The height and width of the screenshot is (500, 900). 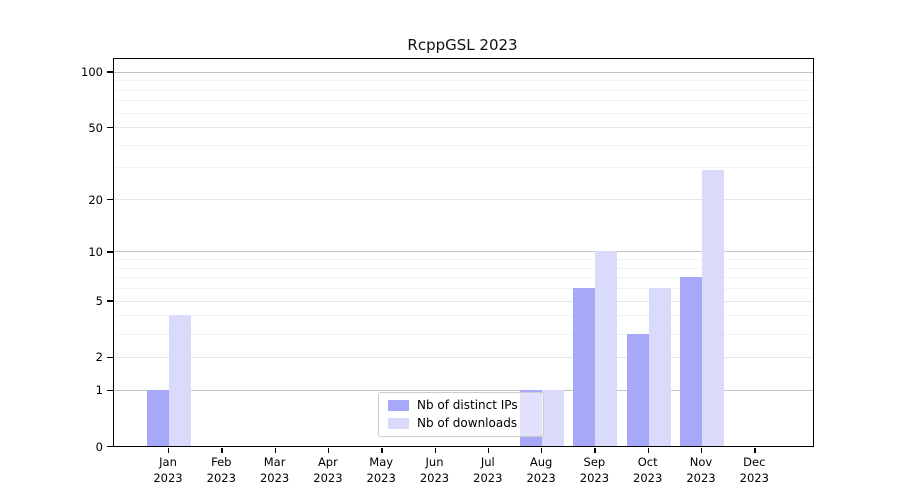 I want to click on bar-nb-of-downloads-aug, so click(x=553, y=417).